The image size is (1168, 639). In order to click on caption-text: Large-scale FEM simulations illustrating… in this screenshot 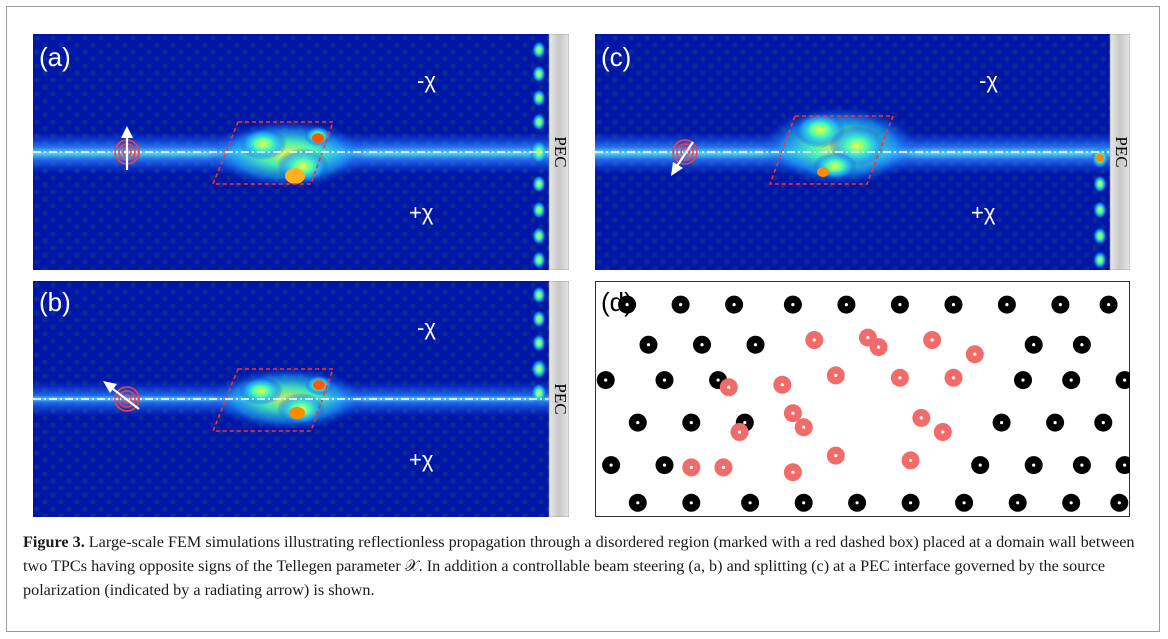, I will do `click(579, 566)`.